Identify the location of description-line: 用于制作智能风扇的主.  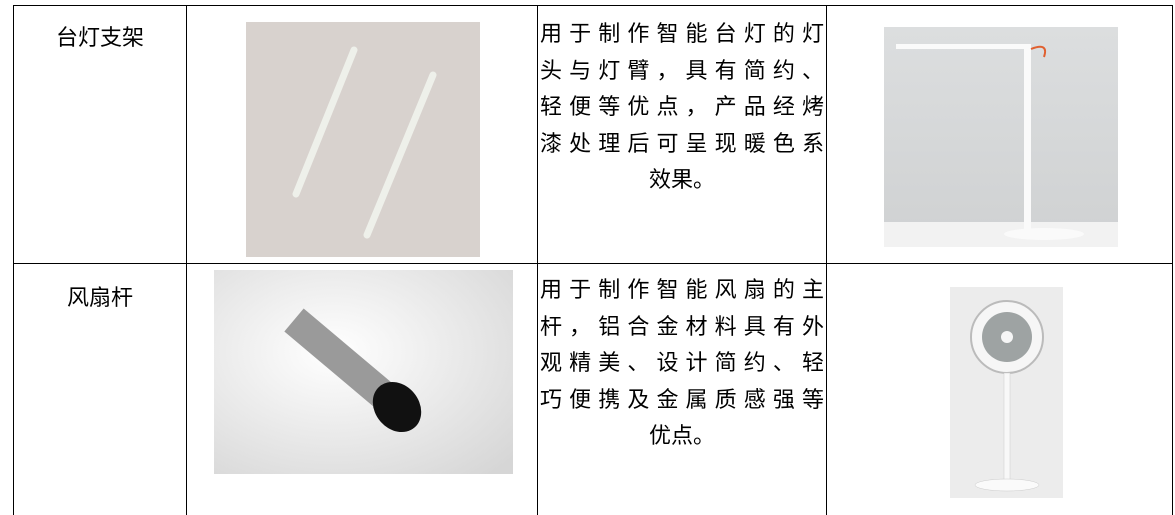
(682, 289).